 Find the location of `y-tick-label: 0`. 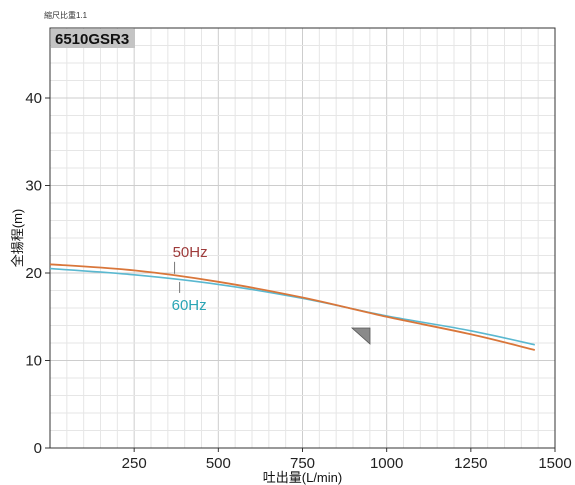

y-tick-label: 0 is located at coordinates (38, 448).